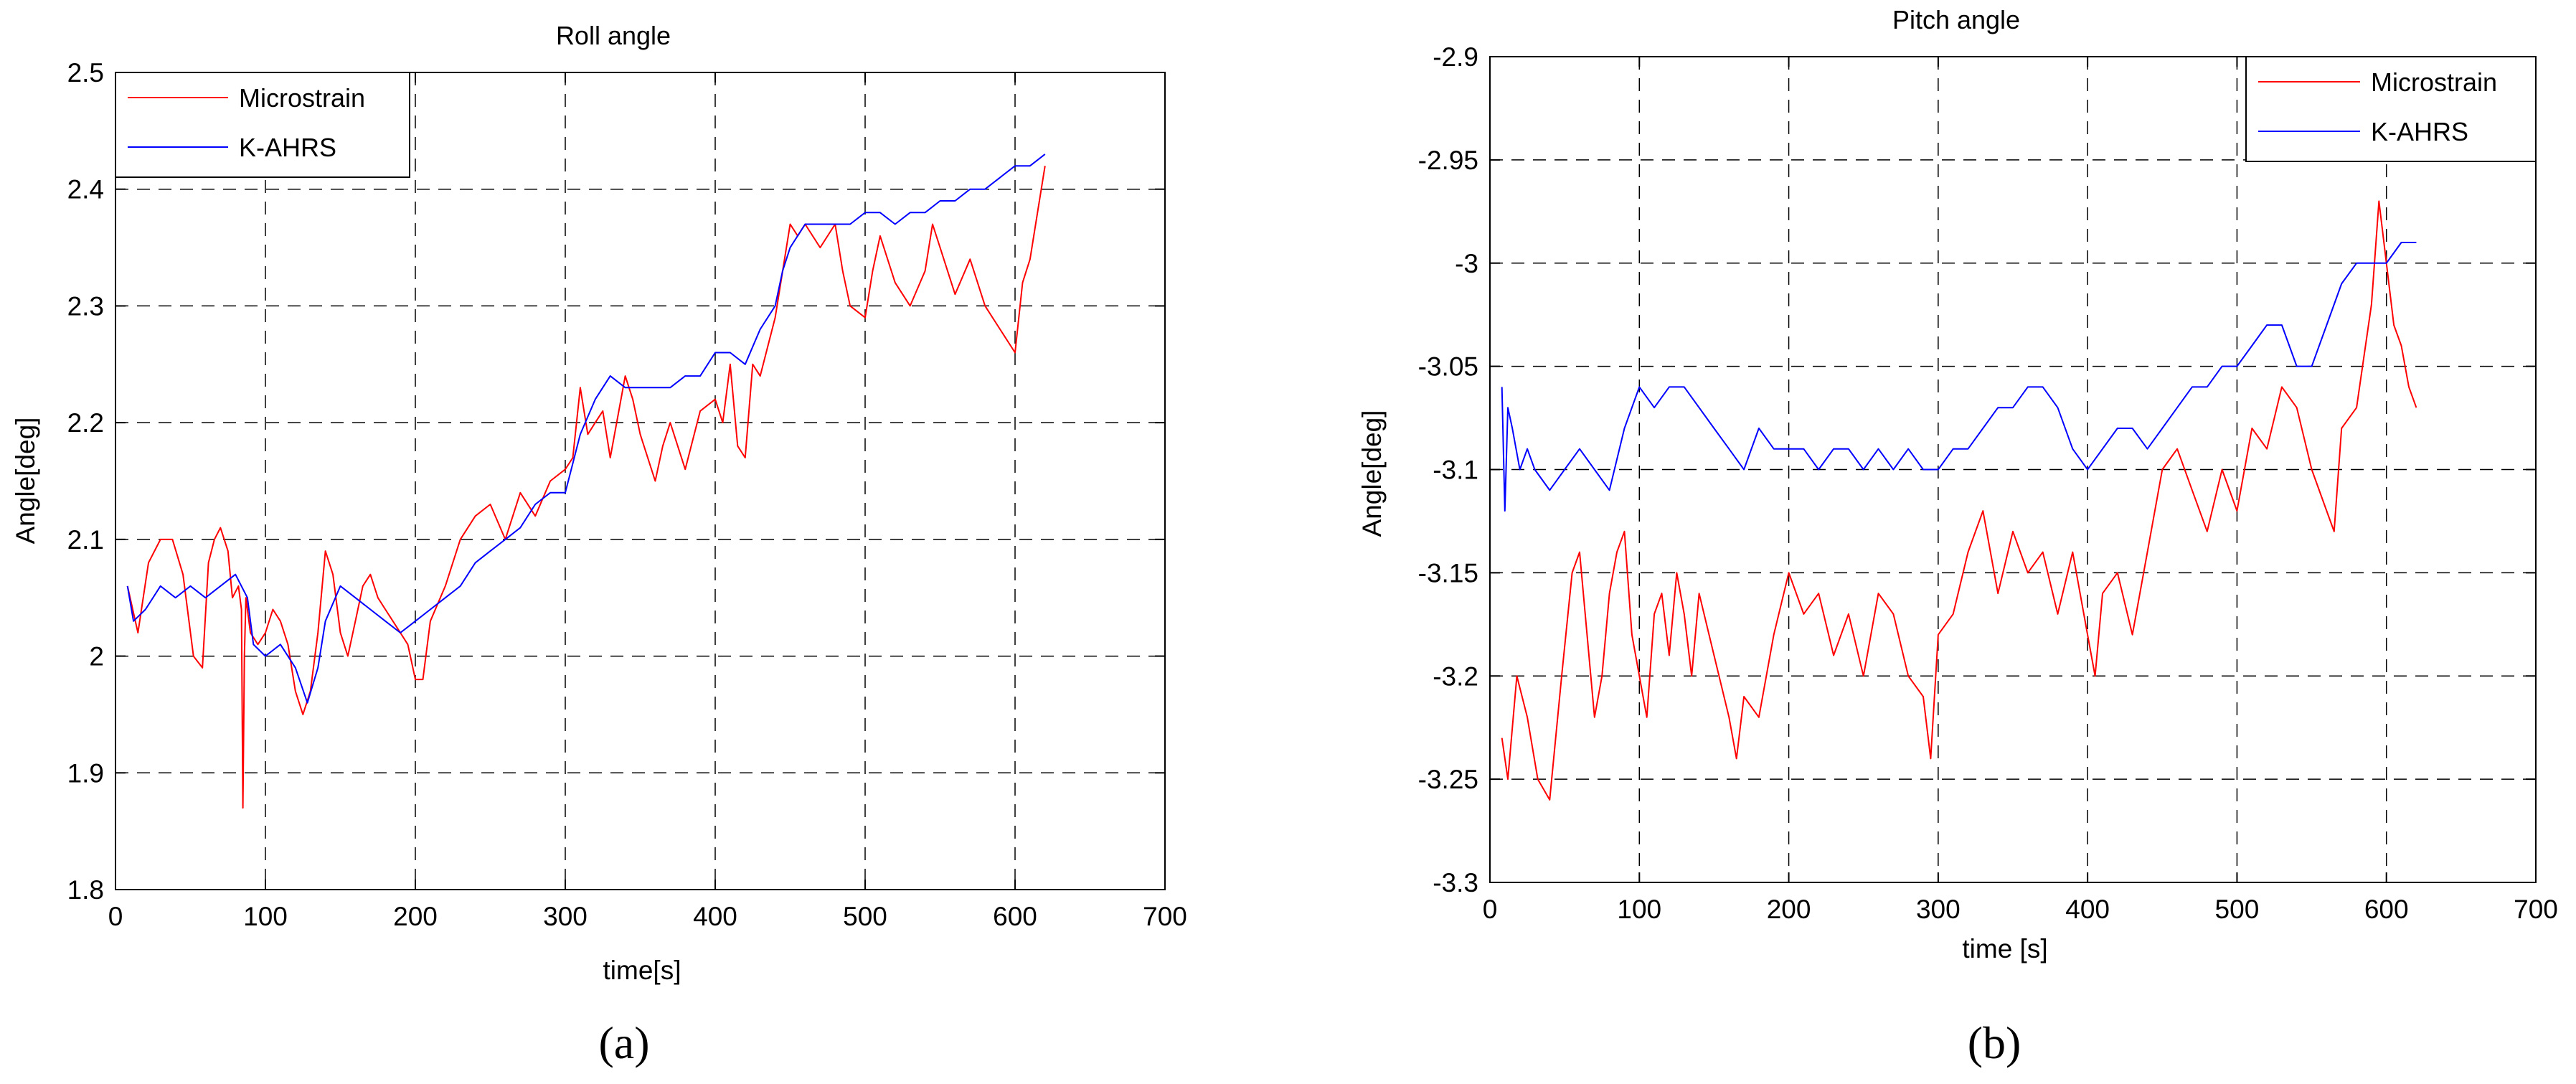  Describe the element at coordinates (642, 970) in the screenshot. I see `x-axis-label: time[s]` at that location.